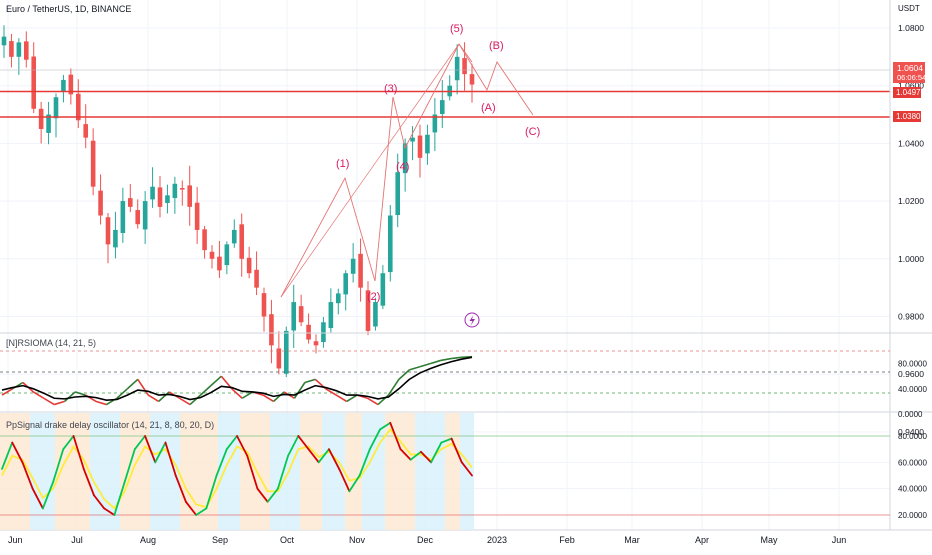 This screenshot has height=555, width=932. Describe the element at coordinates (77, 540) in the screenshot. I see `time-tick-label: Jul` at that location.